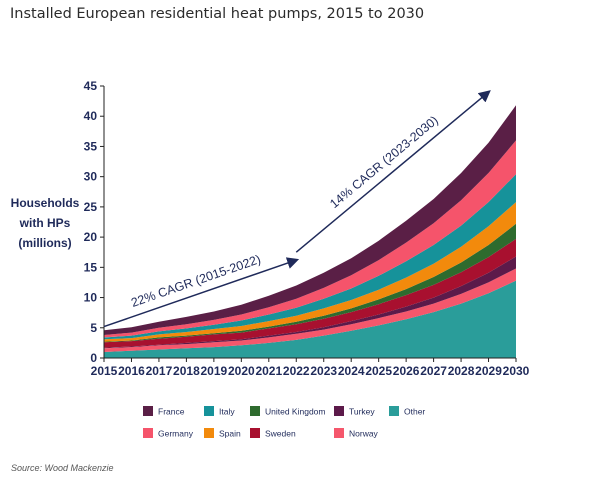  I want to click on legend-item-turkey: Turkey, so click(354, 411).